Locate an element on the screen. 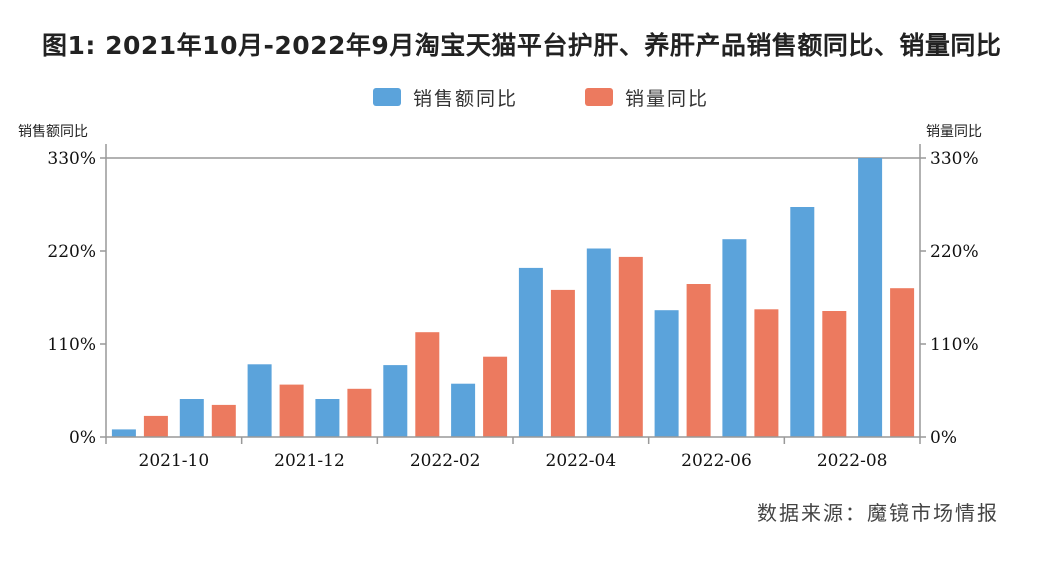 Image resolution: width=1051 pixels, height=563 pixels. x-tick-label-2022-06: 2022-06 is located at coordinates (716, 461).